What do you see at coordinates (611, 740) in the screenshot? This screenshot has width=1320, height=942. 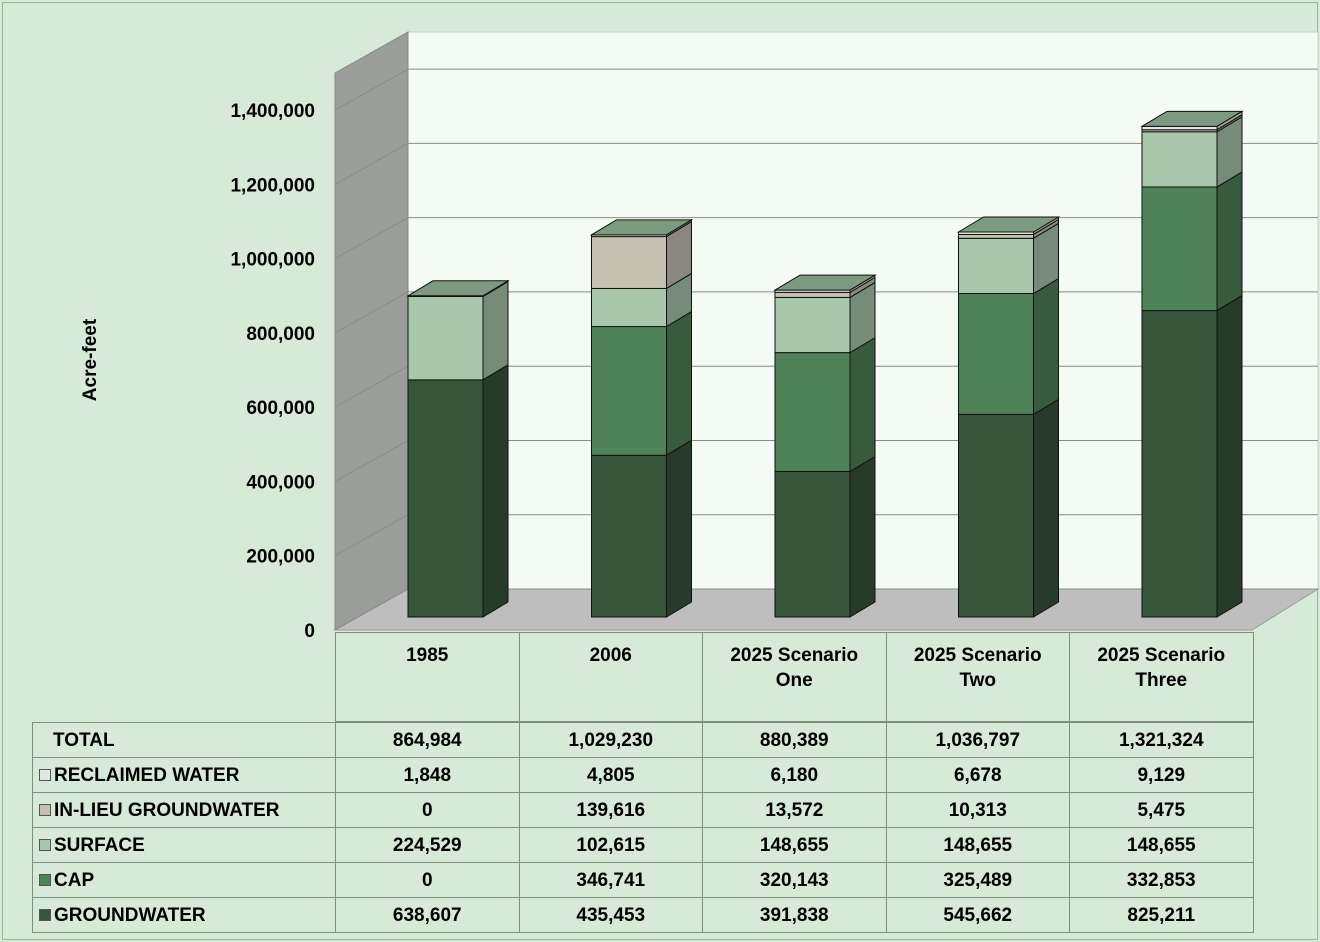 I see `cell-text: 1,029,230` at bounding box center [611, 740].